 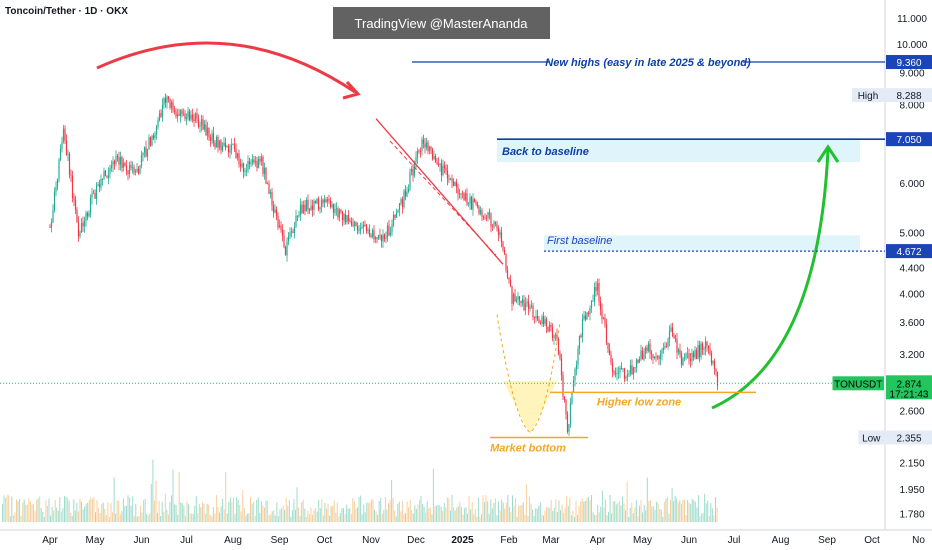 What do you see at coordinates (911, 463) in the screenshot?
I see `y-tick-label: 2.150` at bounding box center [911, 463].